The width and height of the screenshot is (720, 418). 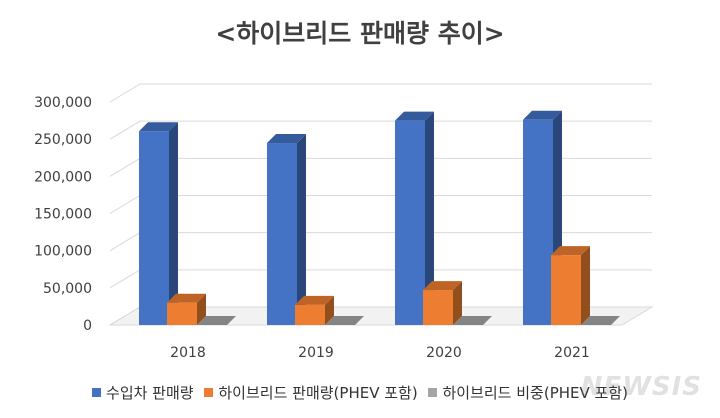 What do you see at coordinates (316, 353) in the screenshot?
I see `x-tick-label: 2019` at bounding box center [316, 353].